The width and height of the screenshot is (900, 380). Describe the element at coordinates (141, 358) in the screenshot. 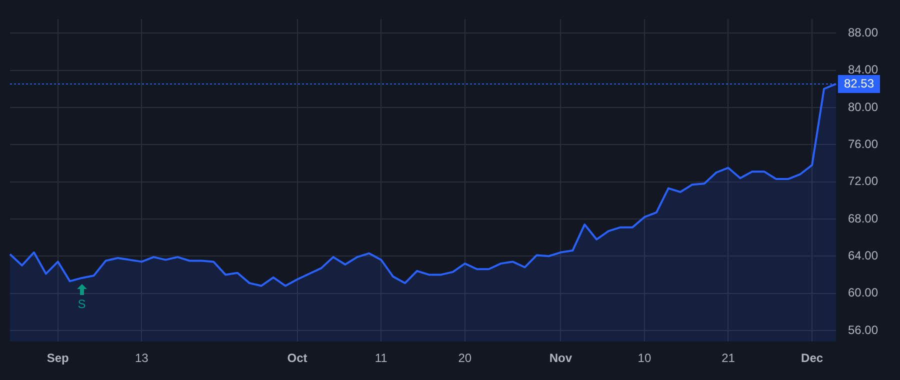

I see `x-tick-label: 13` at that location.